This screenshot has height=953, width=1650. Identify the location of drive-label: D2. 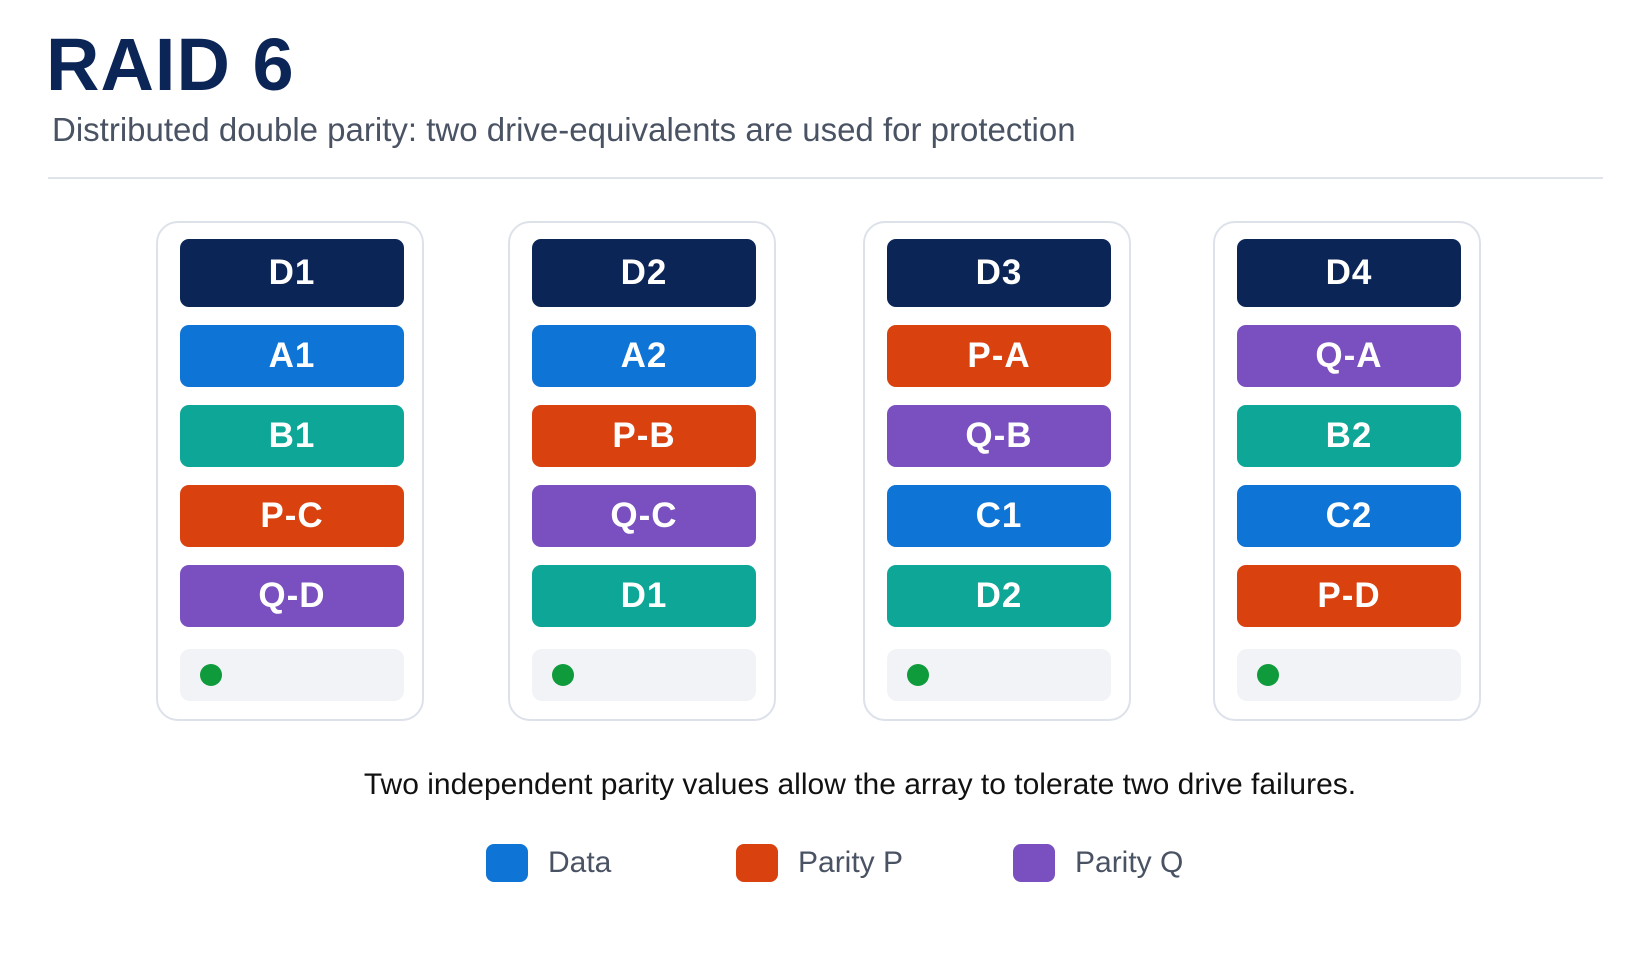
(644, 273).